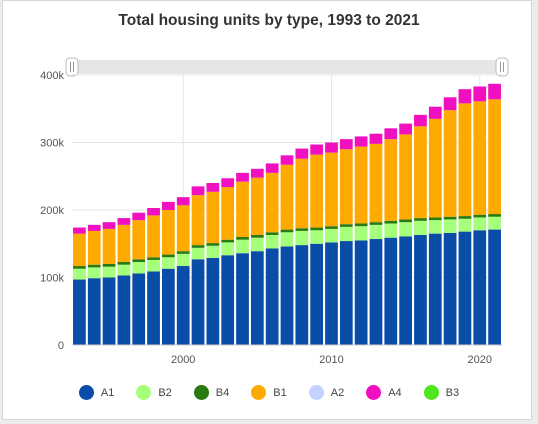 The height and width of the screenshot is (424, 538). Describe the element at coordinates (465, 225) in the screenshot. I see `bar-B2-2019` at that location.